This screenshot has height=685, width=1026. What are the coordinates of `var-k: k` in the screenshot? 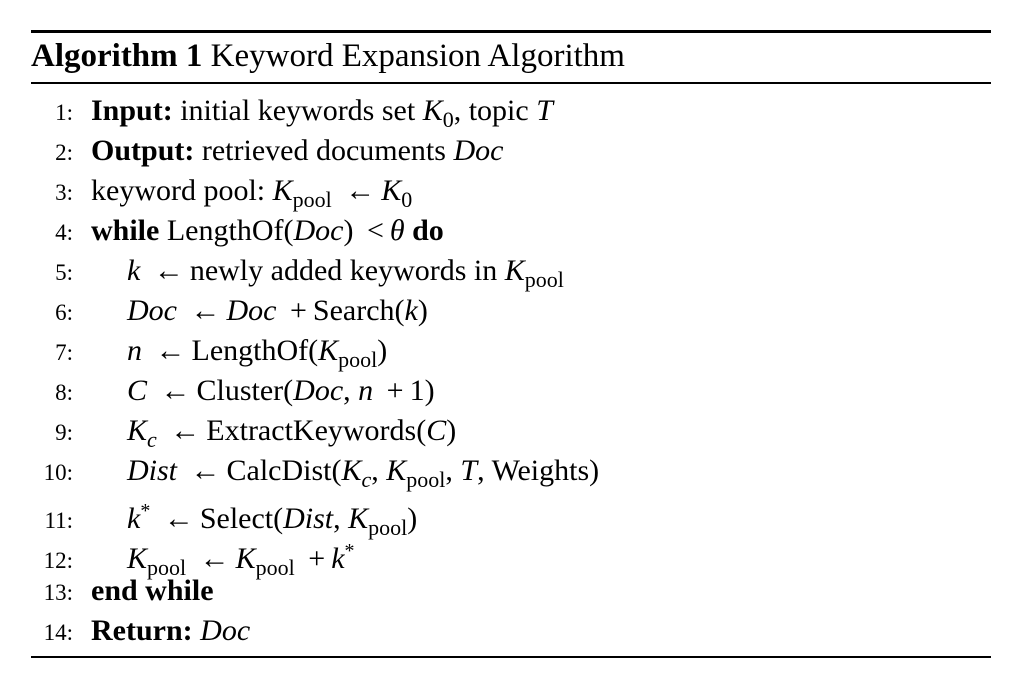 It's located at (134, 270).